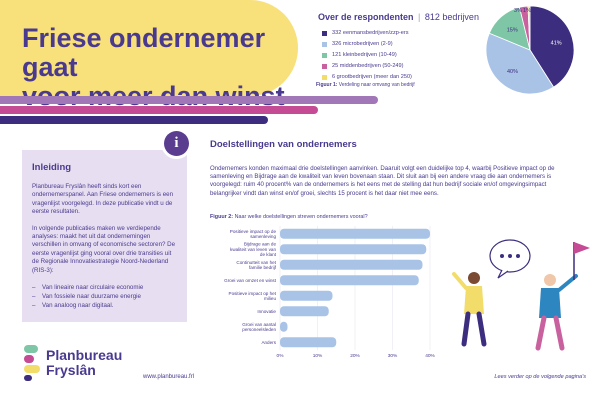 The height and width of the screenshot is (400, 600). I want to click on pie-label: 41%, so click(556, 43).